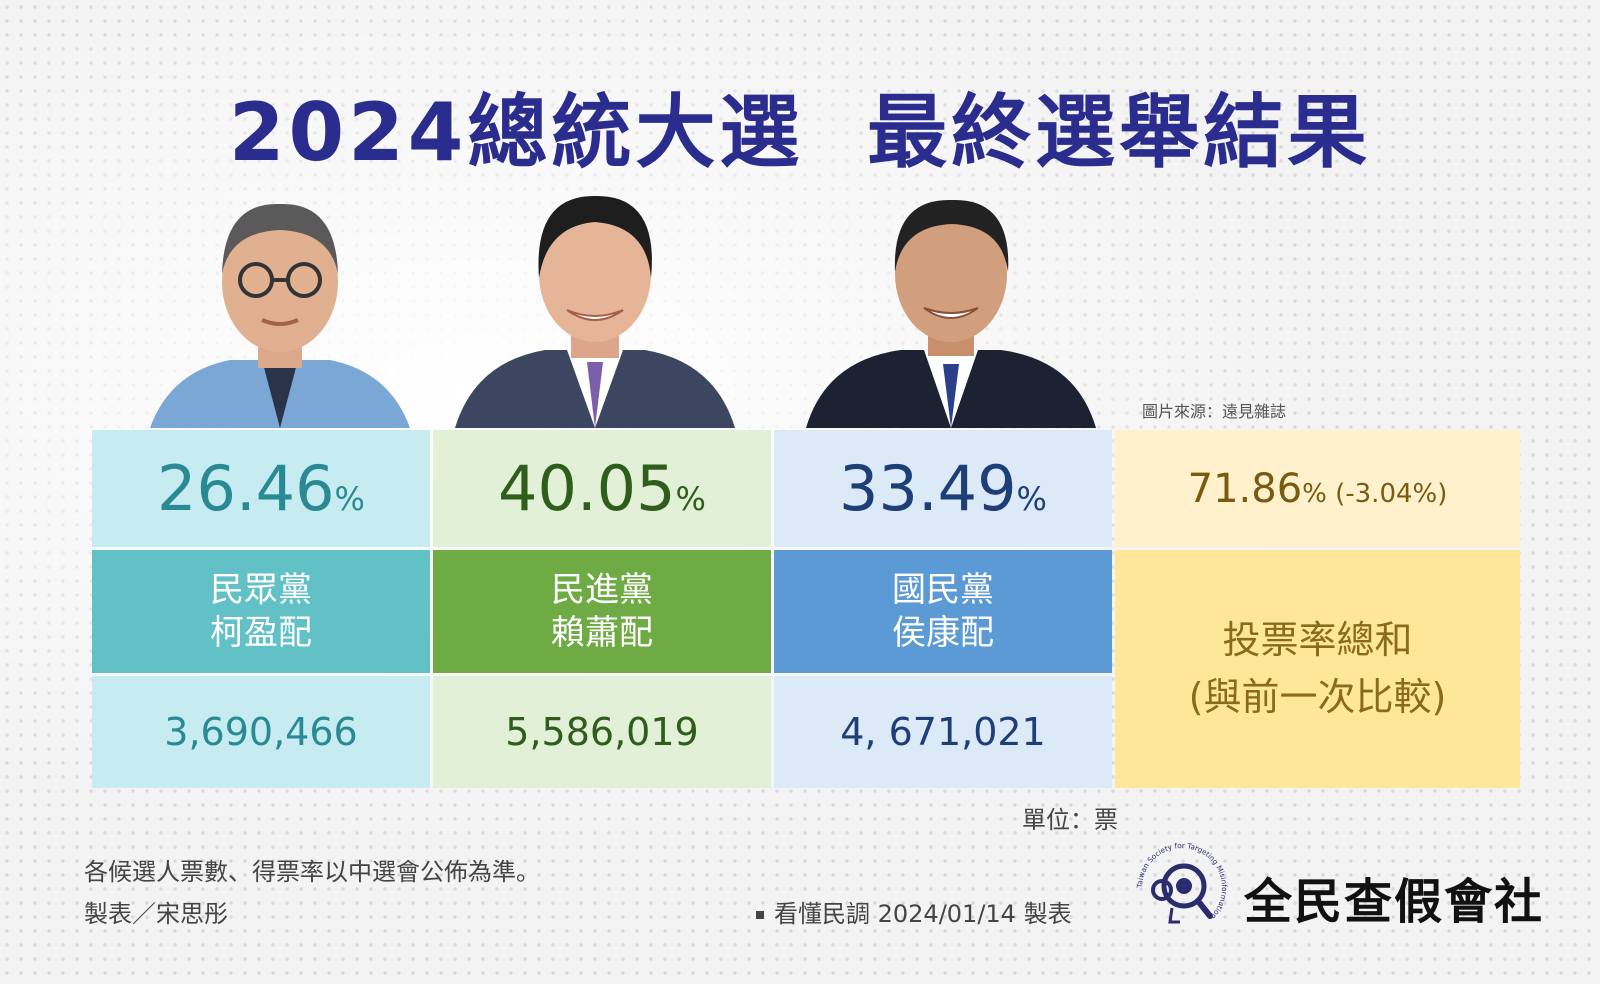  What do you see at coordinates (261, 590) in the screenshot?
I see `candidate-1-party: 民眾黨` at bounding box center [261, 590].